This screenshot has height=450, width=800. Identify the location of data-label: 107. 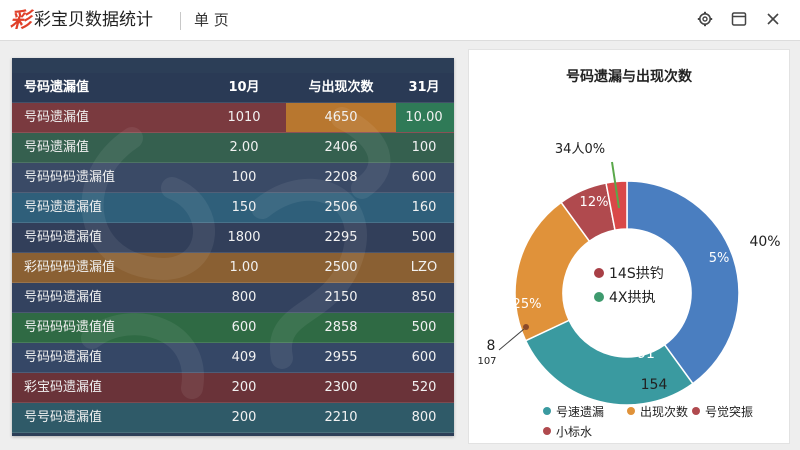
(486, 361).